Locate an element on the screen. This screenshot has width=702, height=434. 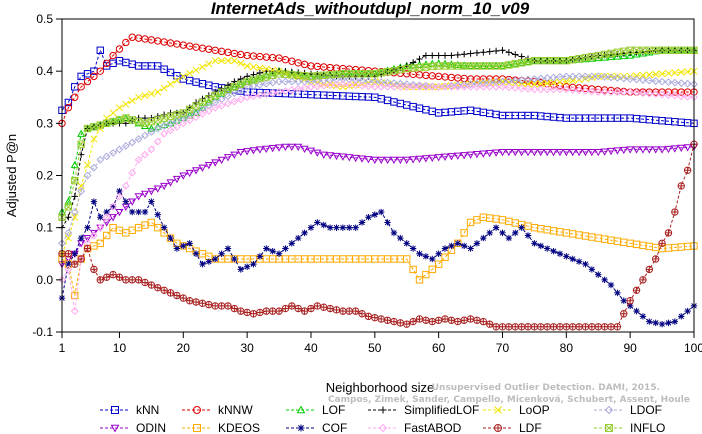
y-tick-label: 0.0 is located at coordinates (44, 280).